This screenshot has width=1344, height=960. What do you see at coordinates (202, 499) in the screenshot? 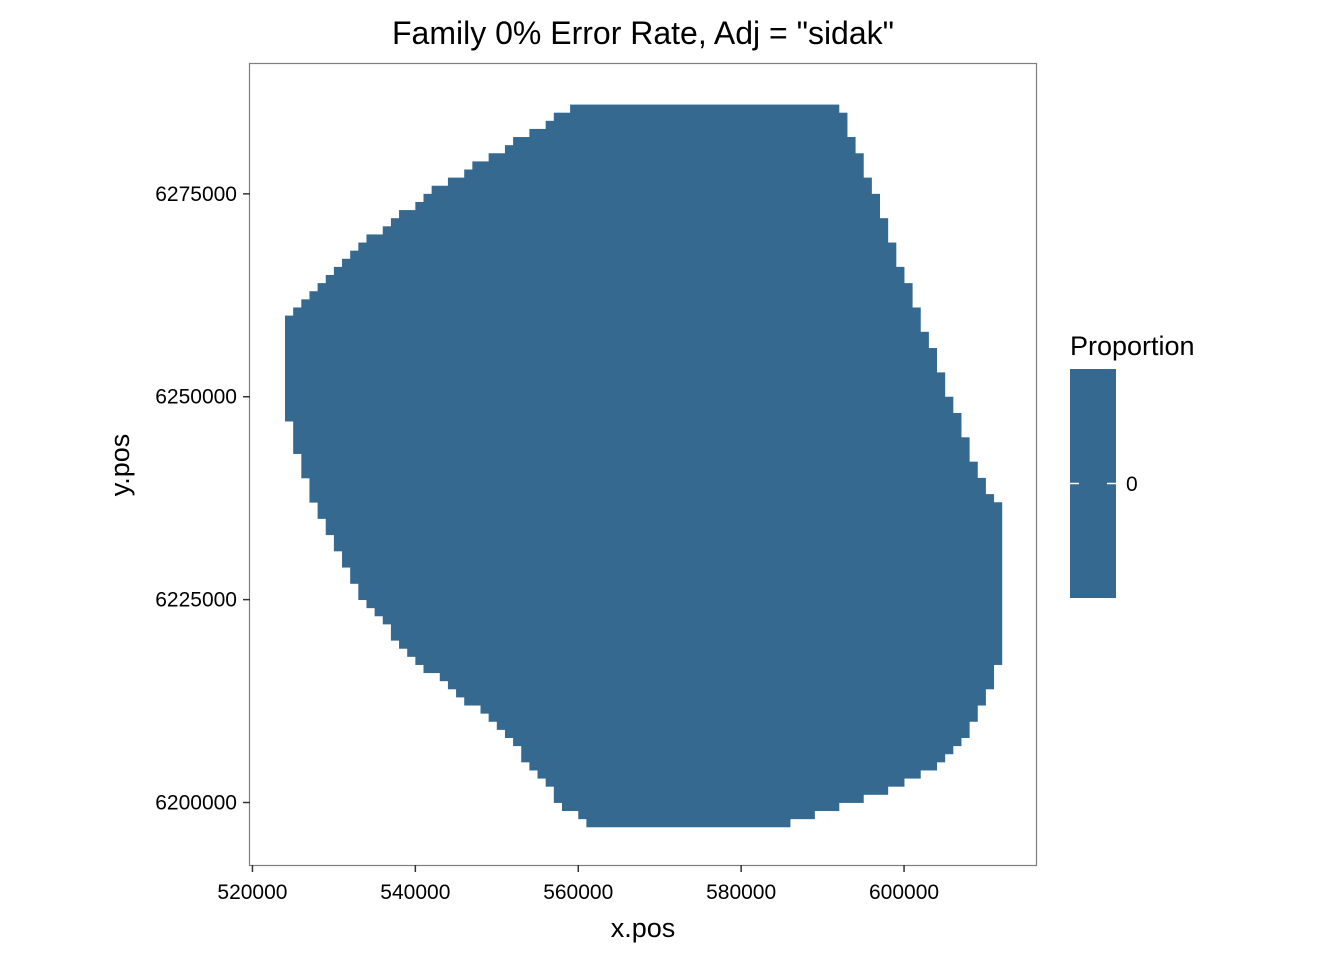
I see `y-axis: 6200000 6225000 6250000 6275000` at bounding box center [202, 499].